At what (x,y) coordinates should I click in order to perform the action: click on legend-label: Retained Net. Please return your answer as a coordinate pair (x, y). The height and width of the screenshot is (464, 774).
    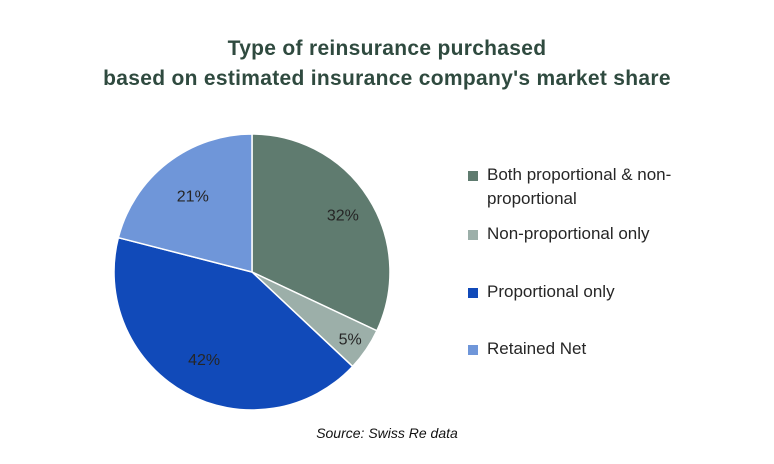
    Looking at the image, I should click on (537, 348).